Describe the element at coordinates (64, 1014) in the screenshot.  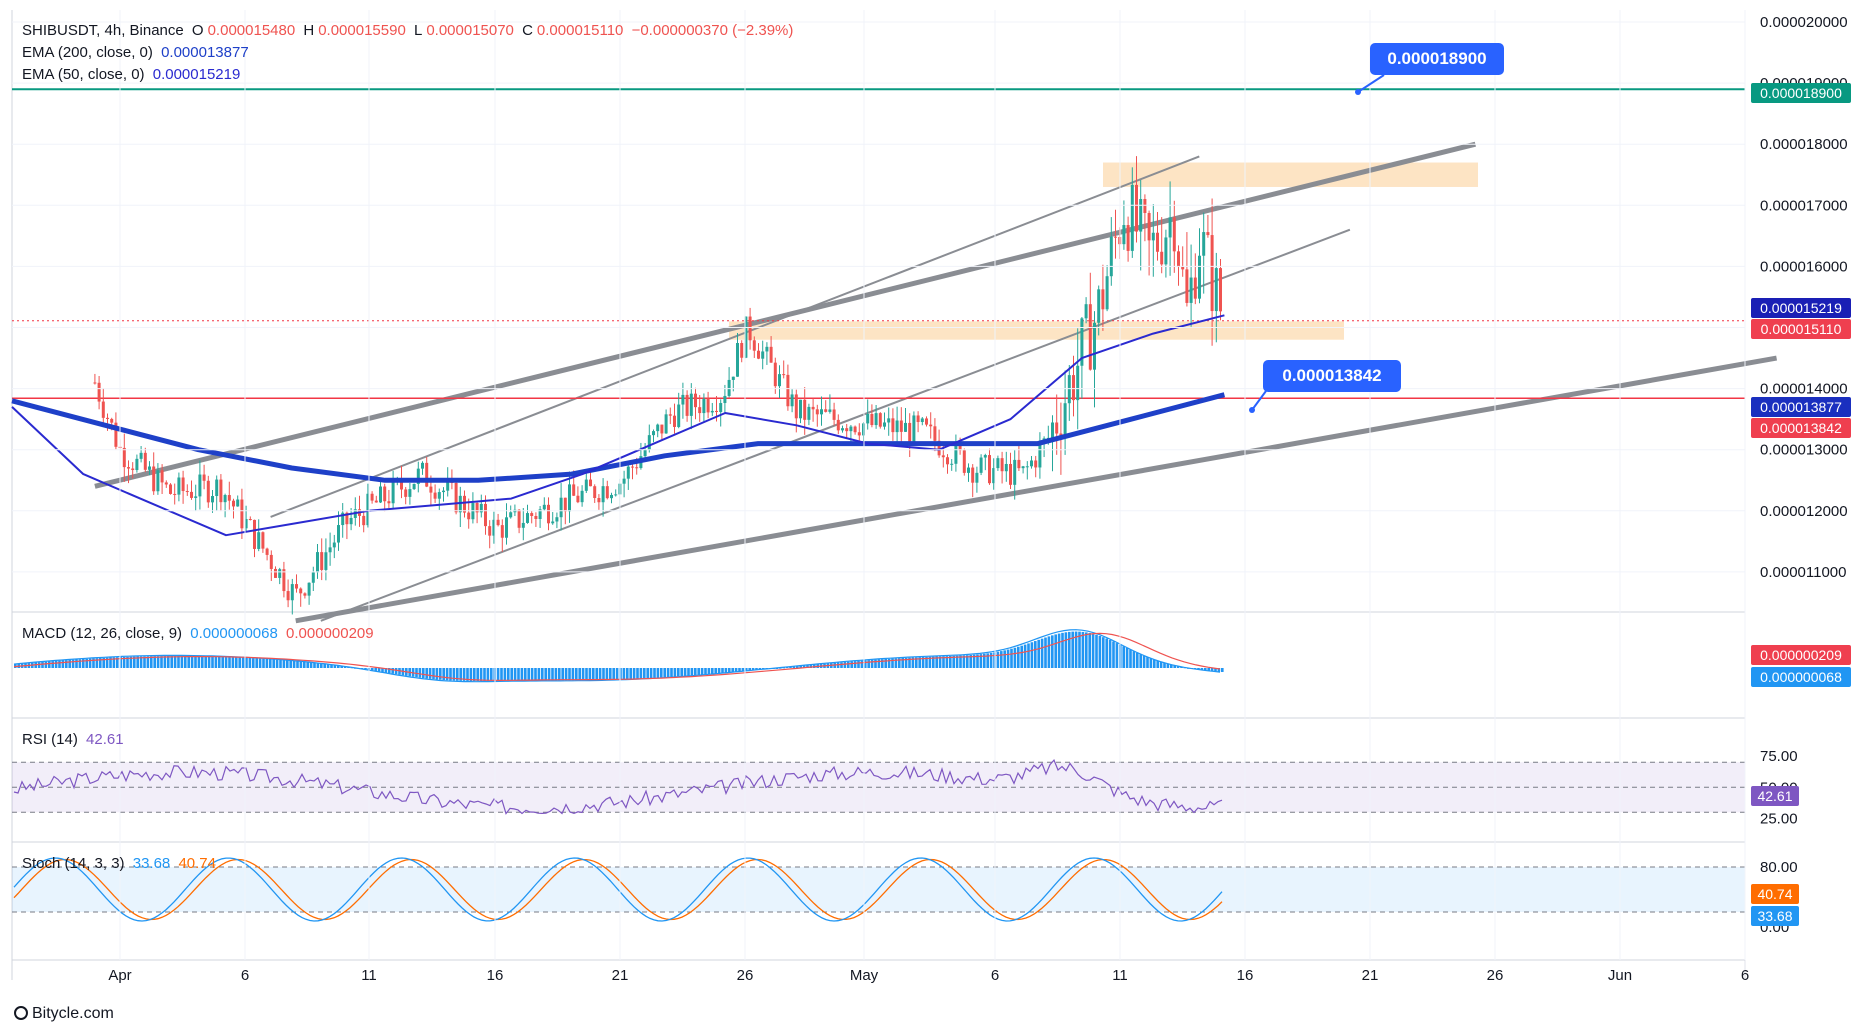
I see `footer-brand: Bitycle.com` at that location.